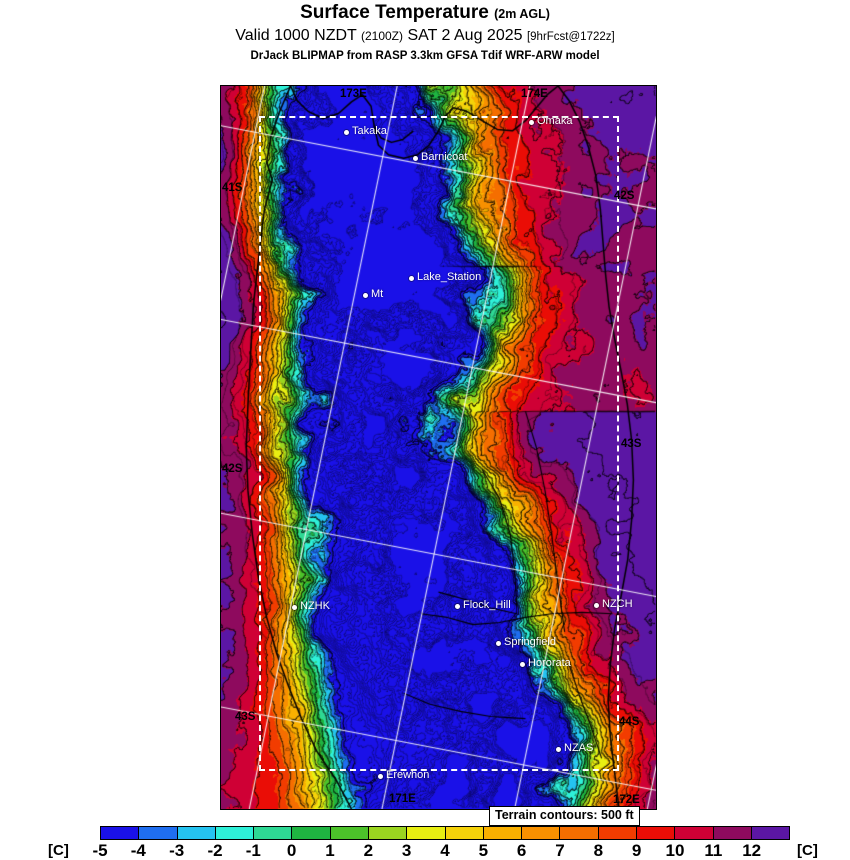 Image resolution: width=850 pixels, height=860 pixels. What do you see at coordinates (253, 850) in the screenshot?
I see `colorbar-tick: -1` at bounding box center [253, 850].